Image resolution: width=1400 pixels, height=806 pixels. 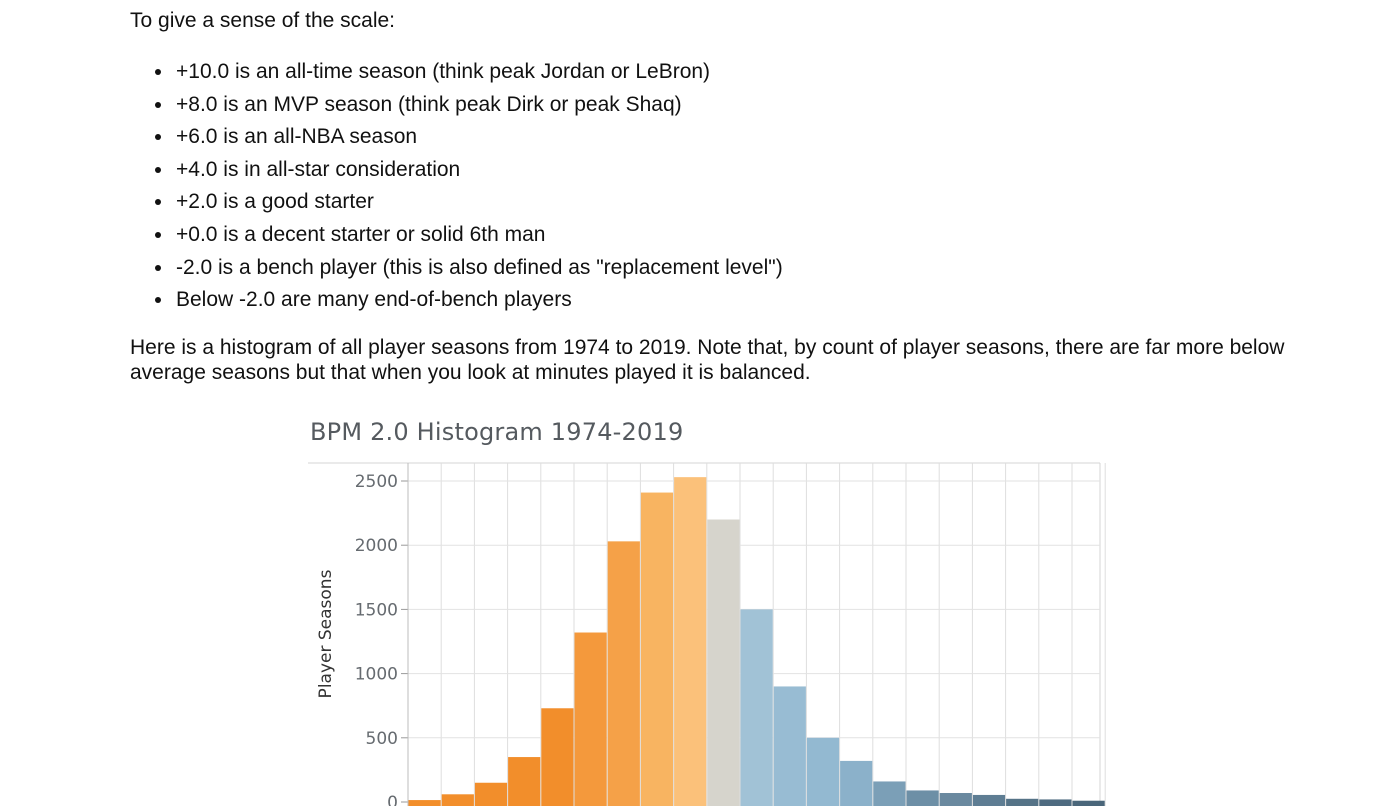 I want to click on list-item: +6.0 is an all-NBA season, so click(x=478, y=137).